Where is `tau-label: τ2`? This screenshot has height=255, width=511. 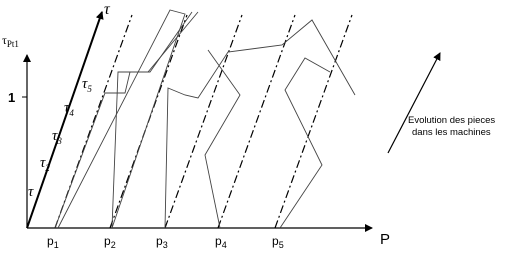 tau-label: τ2 is located at coordinates (45, 164).